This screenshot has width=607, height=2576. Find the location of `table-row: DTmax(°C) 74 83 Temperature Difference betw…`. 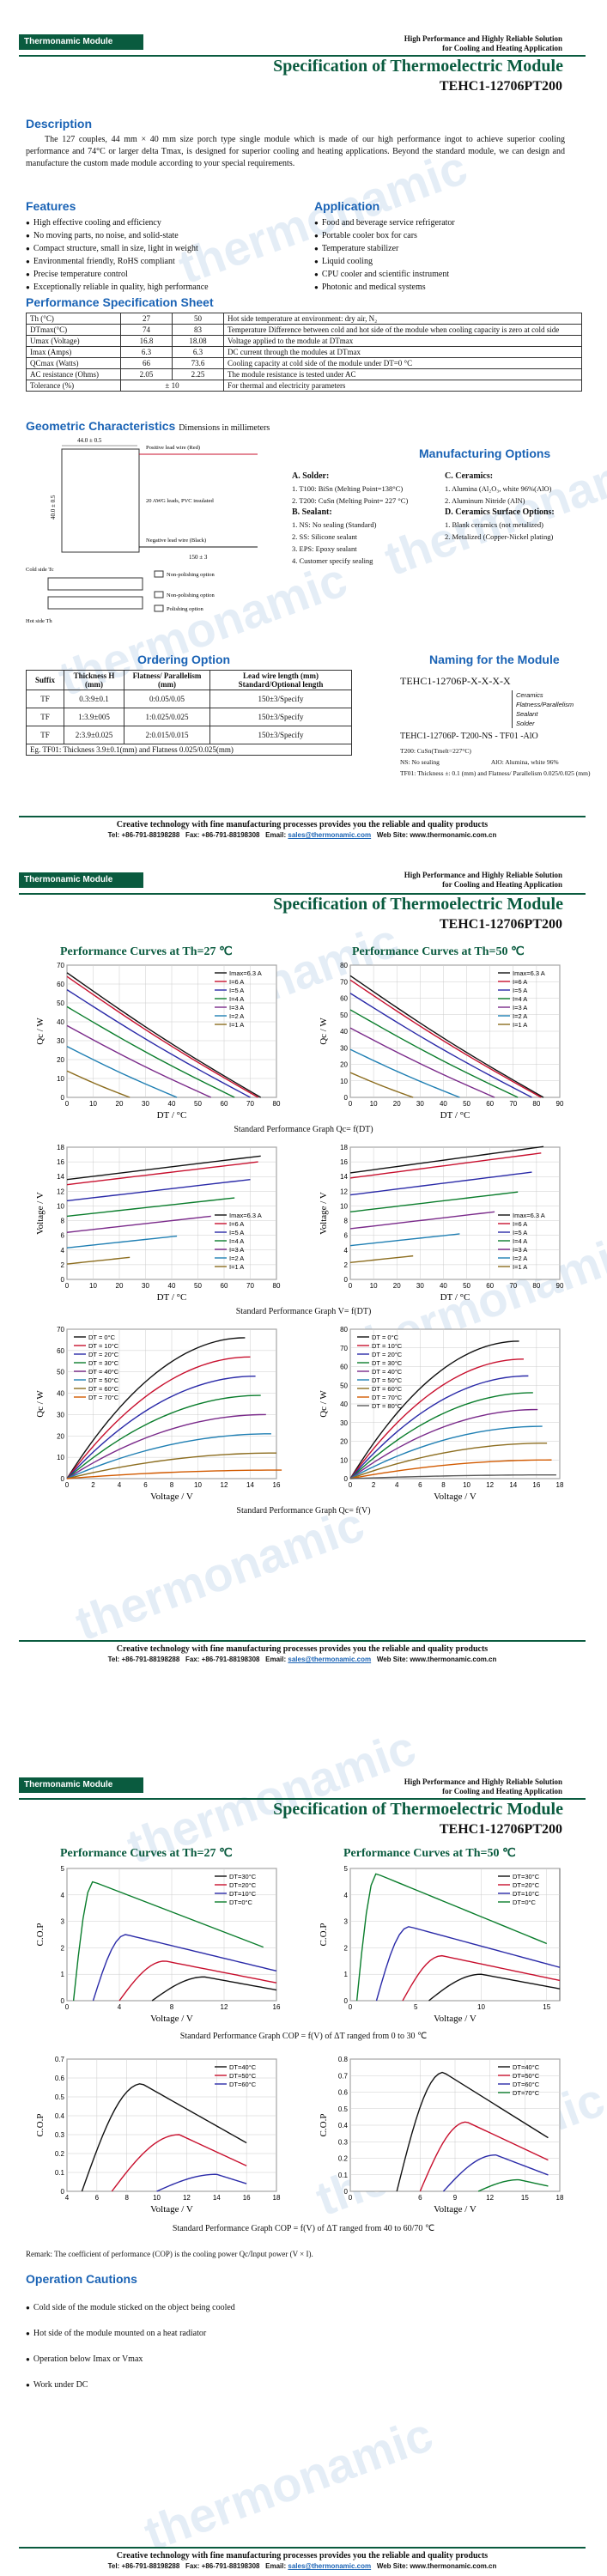

table-row: DTmax(°C) 74 83 Temperature Difference betw… is located at coordinates (304, 330).